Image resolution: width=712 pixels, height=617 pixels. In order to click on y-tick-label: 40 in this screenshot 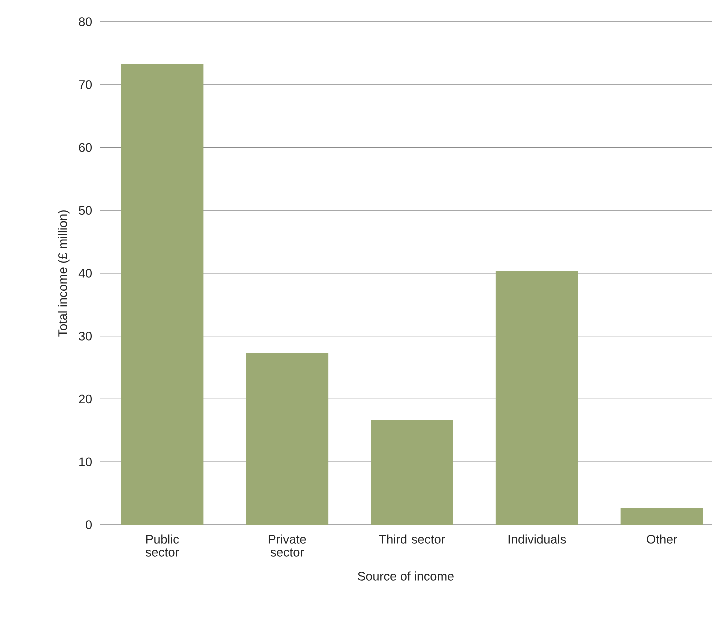, I will do `click(85, 273)`.